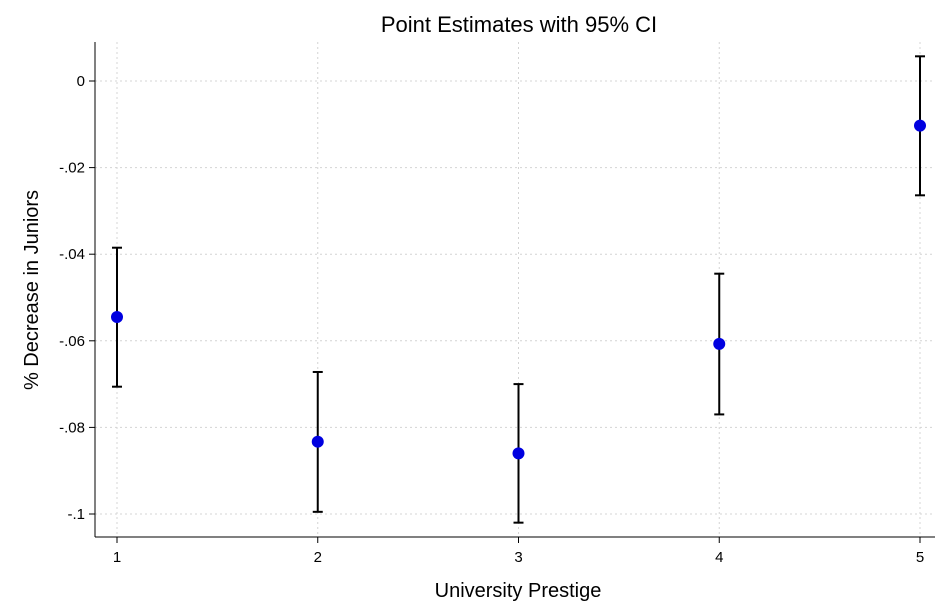 This screenshot has height=610, width=939. I want to click on y-axis-title: % Decrease in Juniors, so click(32, 290).